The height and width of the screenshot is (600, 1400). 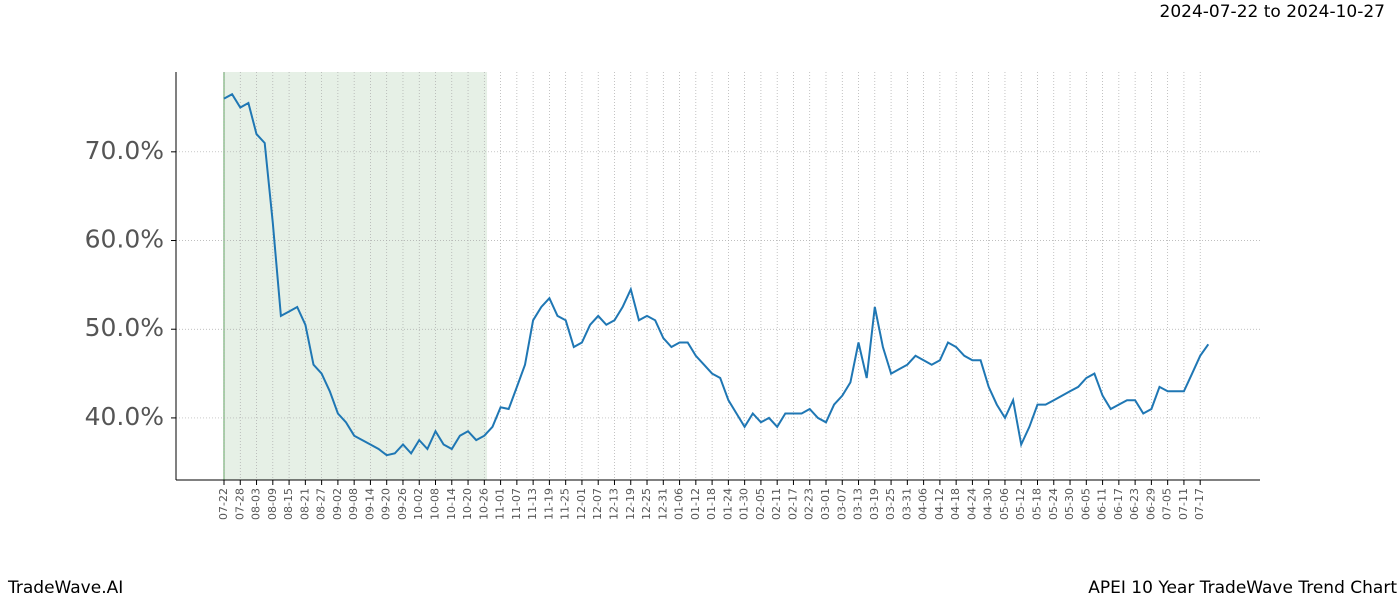 I want to click on x-tick-label: 04-24, so click(x=971, y=504).